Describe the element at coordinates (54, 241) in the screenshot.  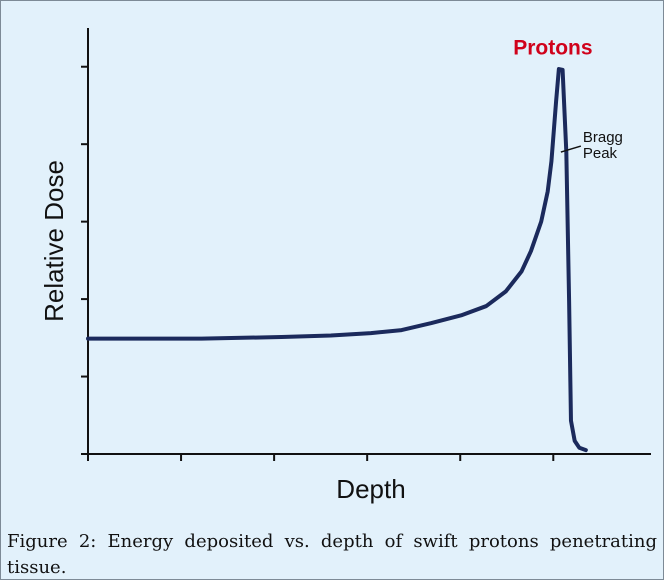
I see `y-axis-label: Relative Dose` at that location.